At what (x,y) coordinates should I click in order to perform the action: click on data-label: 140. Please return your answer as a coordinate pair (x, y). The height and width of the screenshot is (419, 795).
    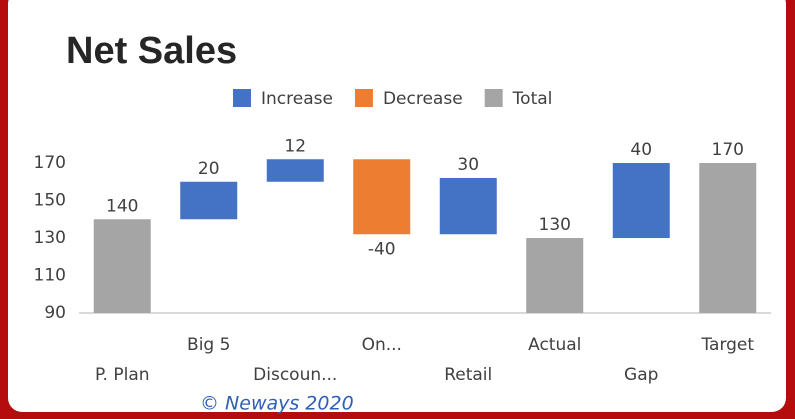
    Looking at the image, I should click on (122, 206).